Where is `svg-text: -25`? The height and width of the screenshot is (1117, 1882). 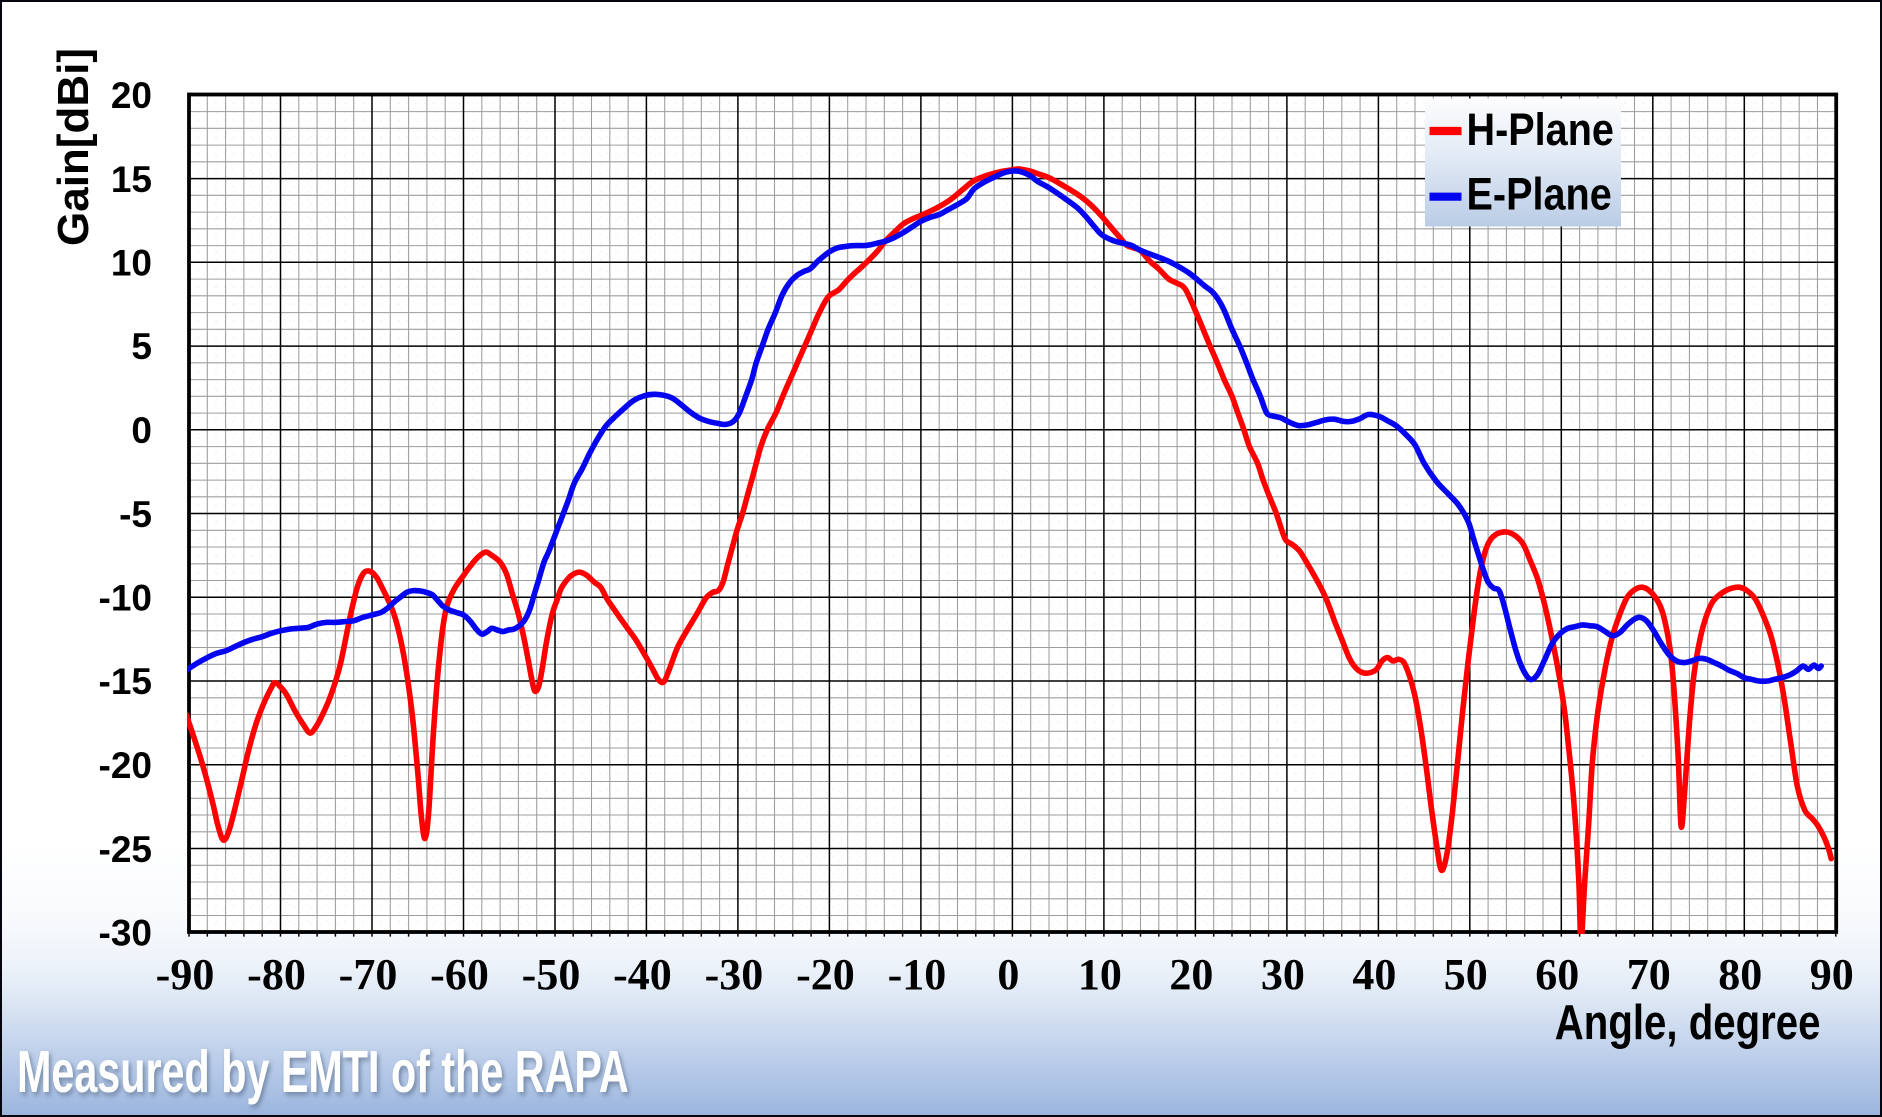 svg-text: -25 is located at coordinates (125, 849).